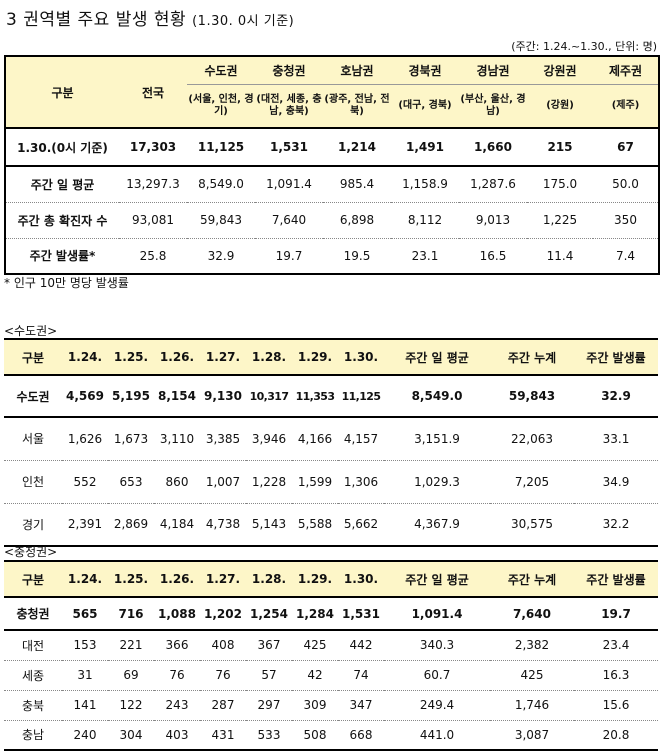 This screenshot has width=663, height=751. I want to click on chungcheong-cell: 1,088, so click(177, 614).